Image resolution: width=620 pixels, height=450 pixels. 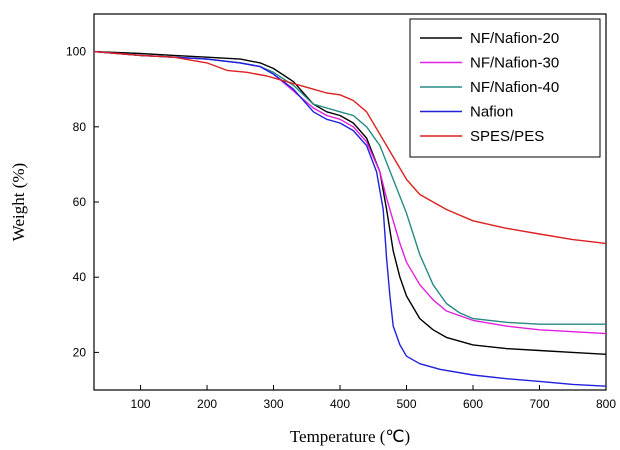 I want to click on x-tick-label: 500, so click(x=407, y=404).